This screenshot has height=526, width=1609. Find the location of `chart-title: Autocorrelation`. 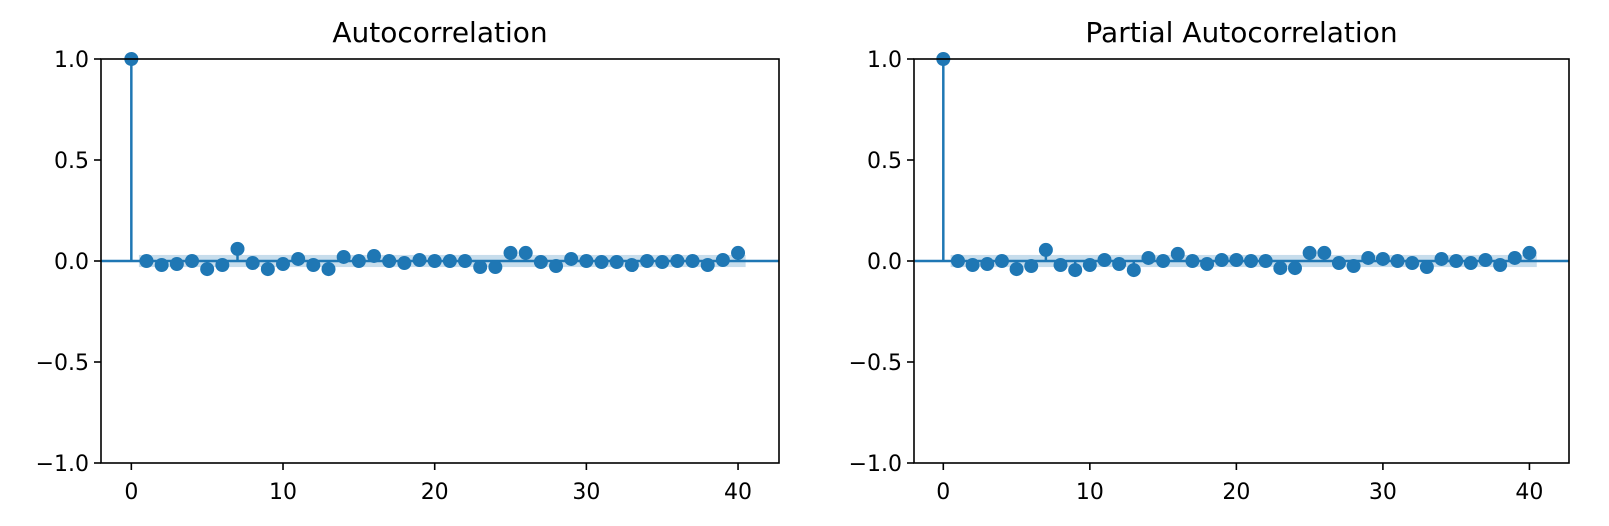

chart-title: Autocorrelation is located at coordinates (439, 32).